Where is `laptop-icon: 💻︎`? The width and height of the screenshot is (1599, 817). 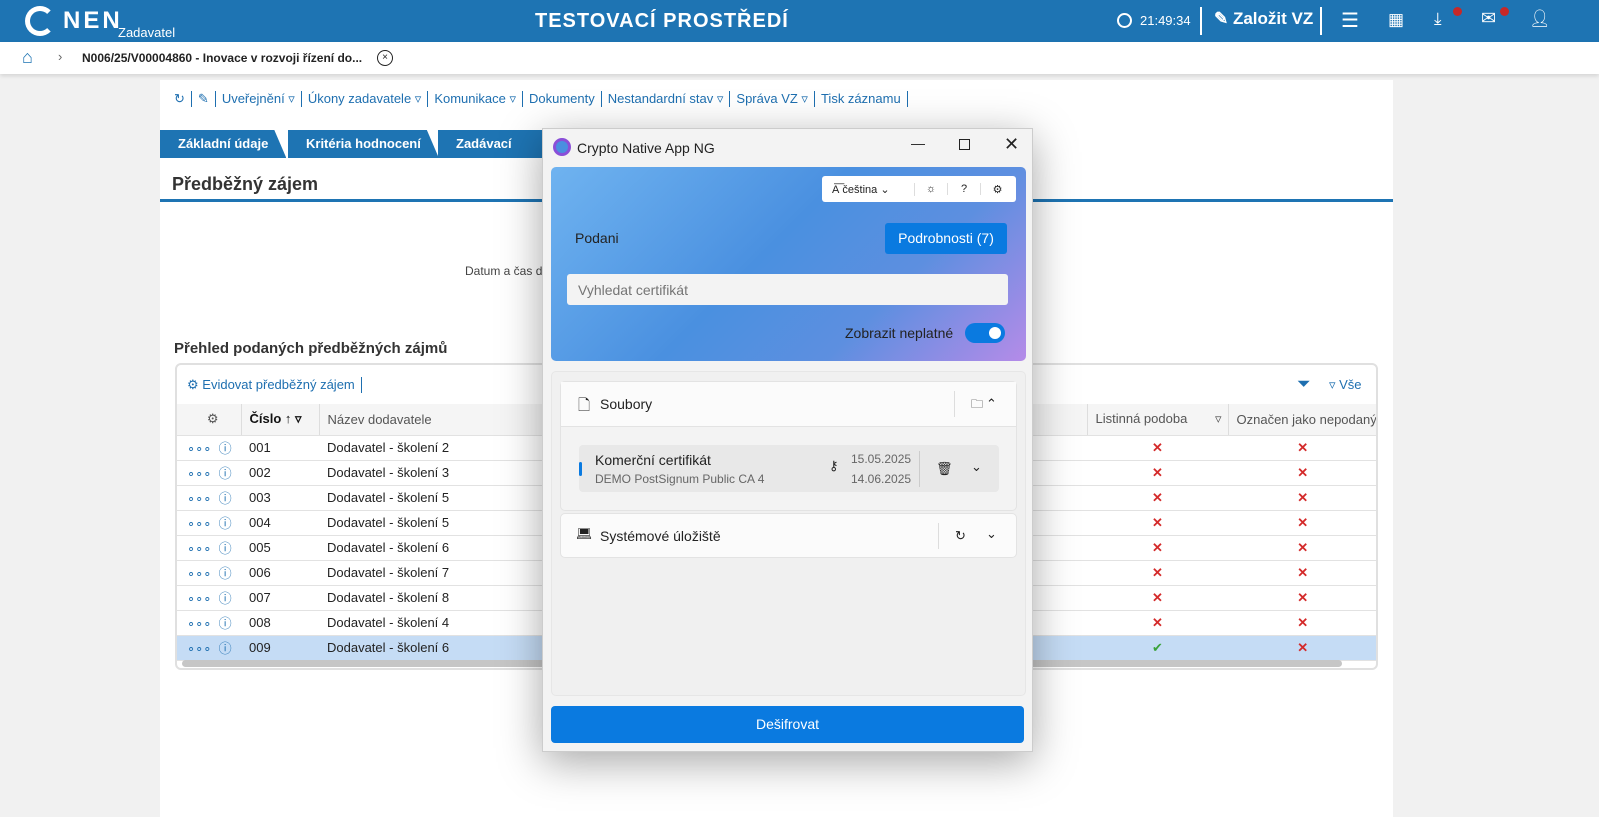
laptop-icon: 💻︎ is located at coordinates (584, 533).